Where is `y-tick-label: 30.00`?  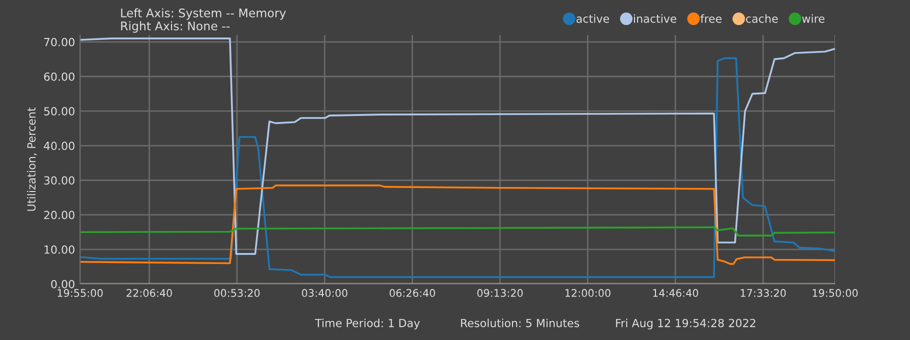
y-tick-label: 30.00 is located at coordinates (59, 180).